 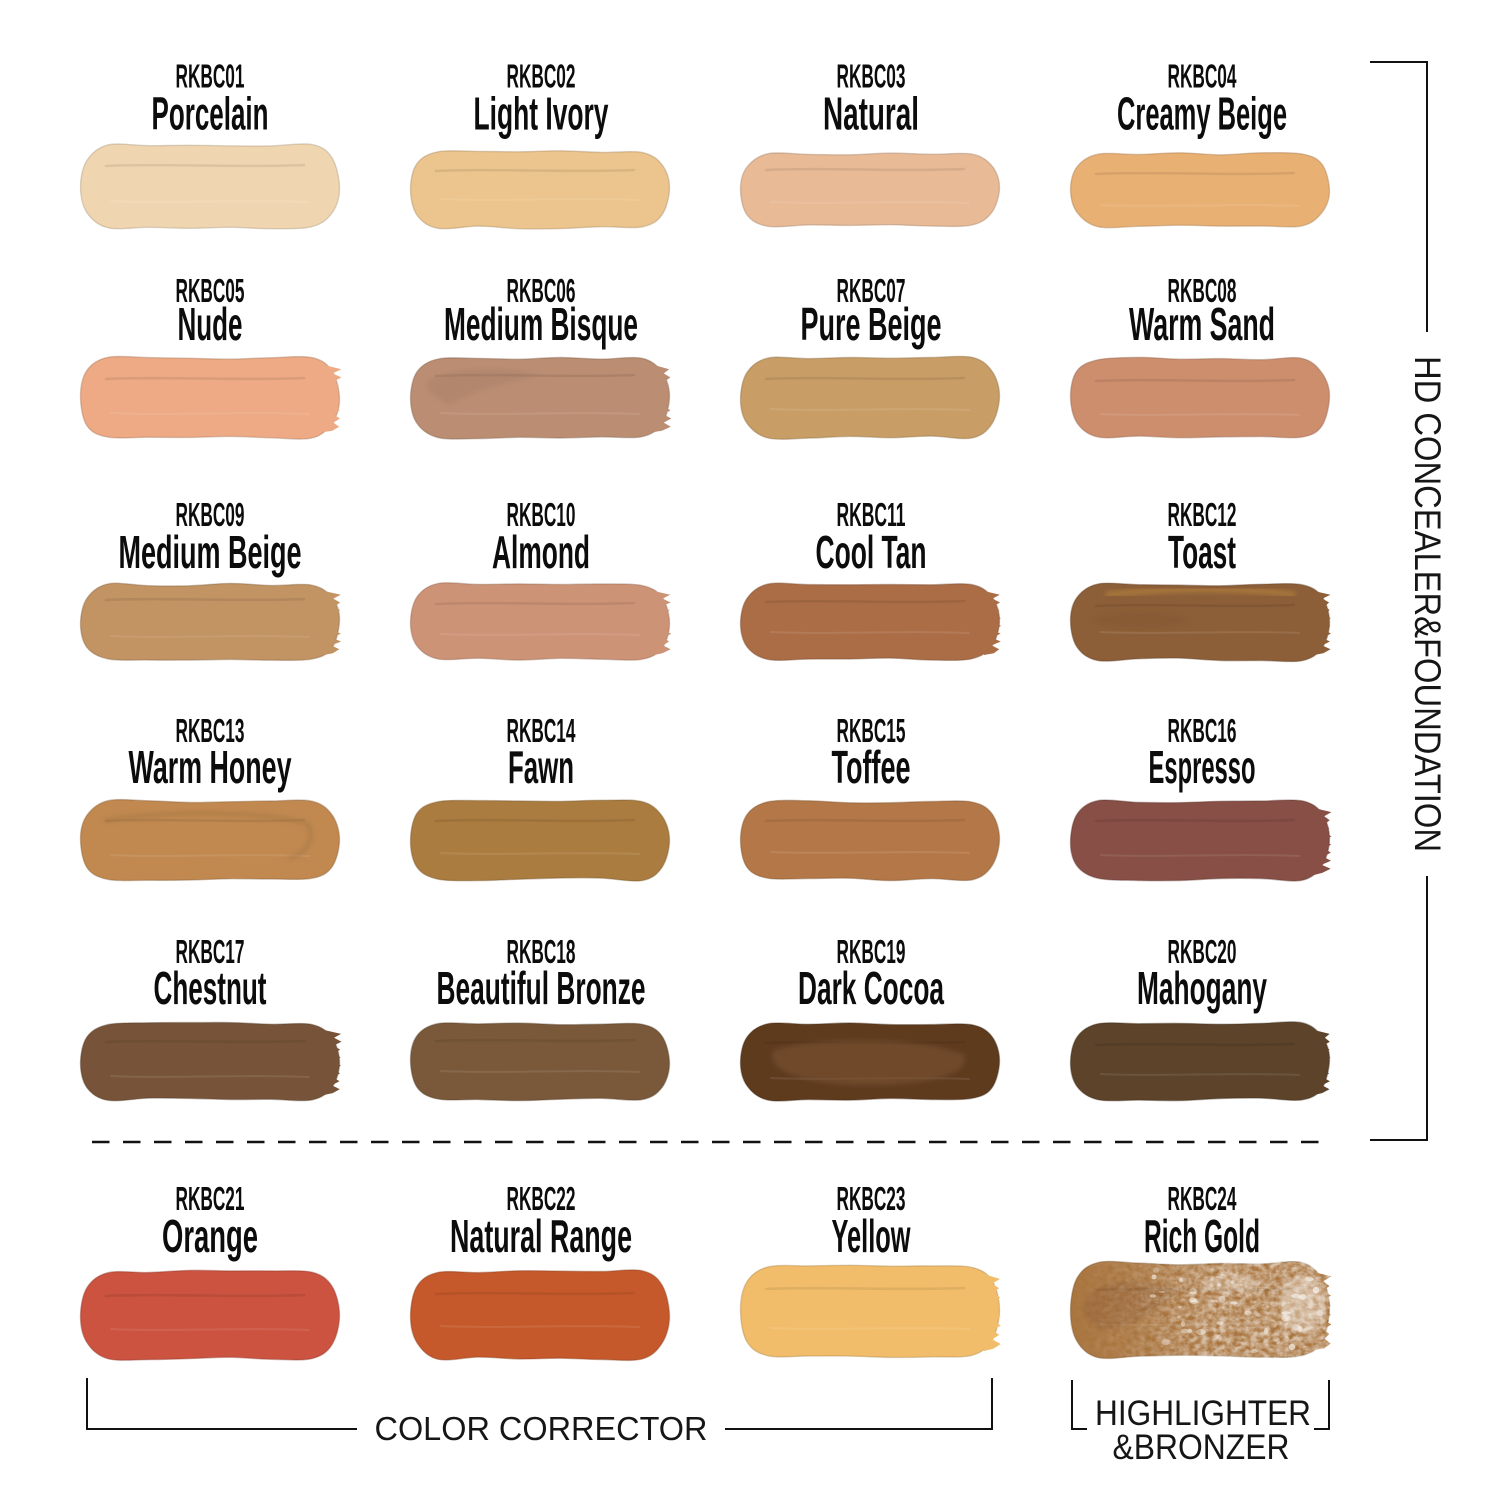 What do you see at coordinates (871, 1198) in the screenshot?
I see `svg-text: RKBC23` at bounding box center [871, 1198].